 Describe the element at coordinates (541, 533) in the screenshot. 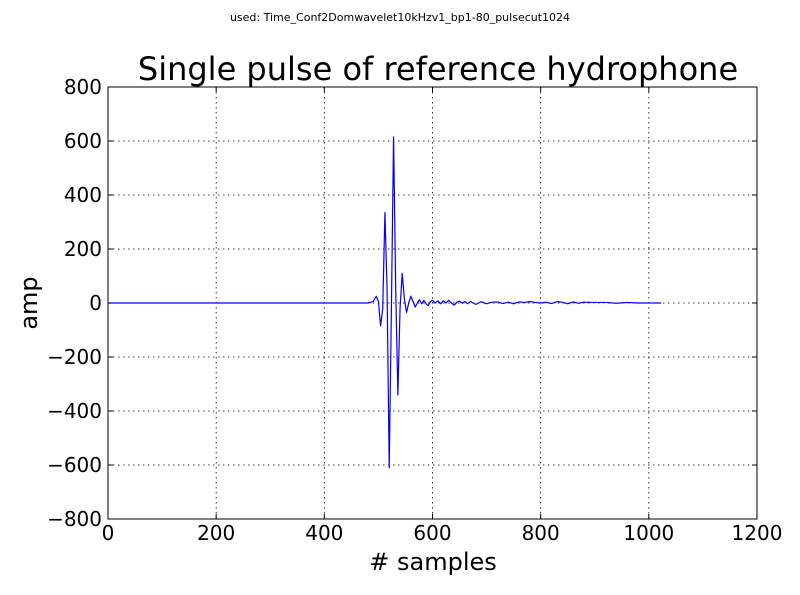

I see `x-tick-label: 800` at that location.